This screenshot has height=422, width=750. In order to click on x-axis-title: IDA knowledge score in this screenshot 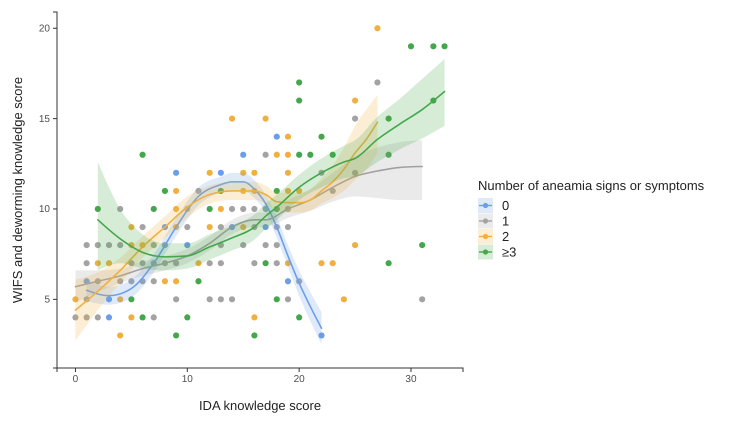, I will do `click(260, 405)`.